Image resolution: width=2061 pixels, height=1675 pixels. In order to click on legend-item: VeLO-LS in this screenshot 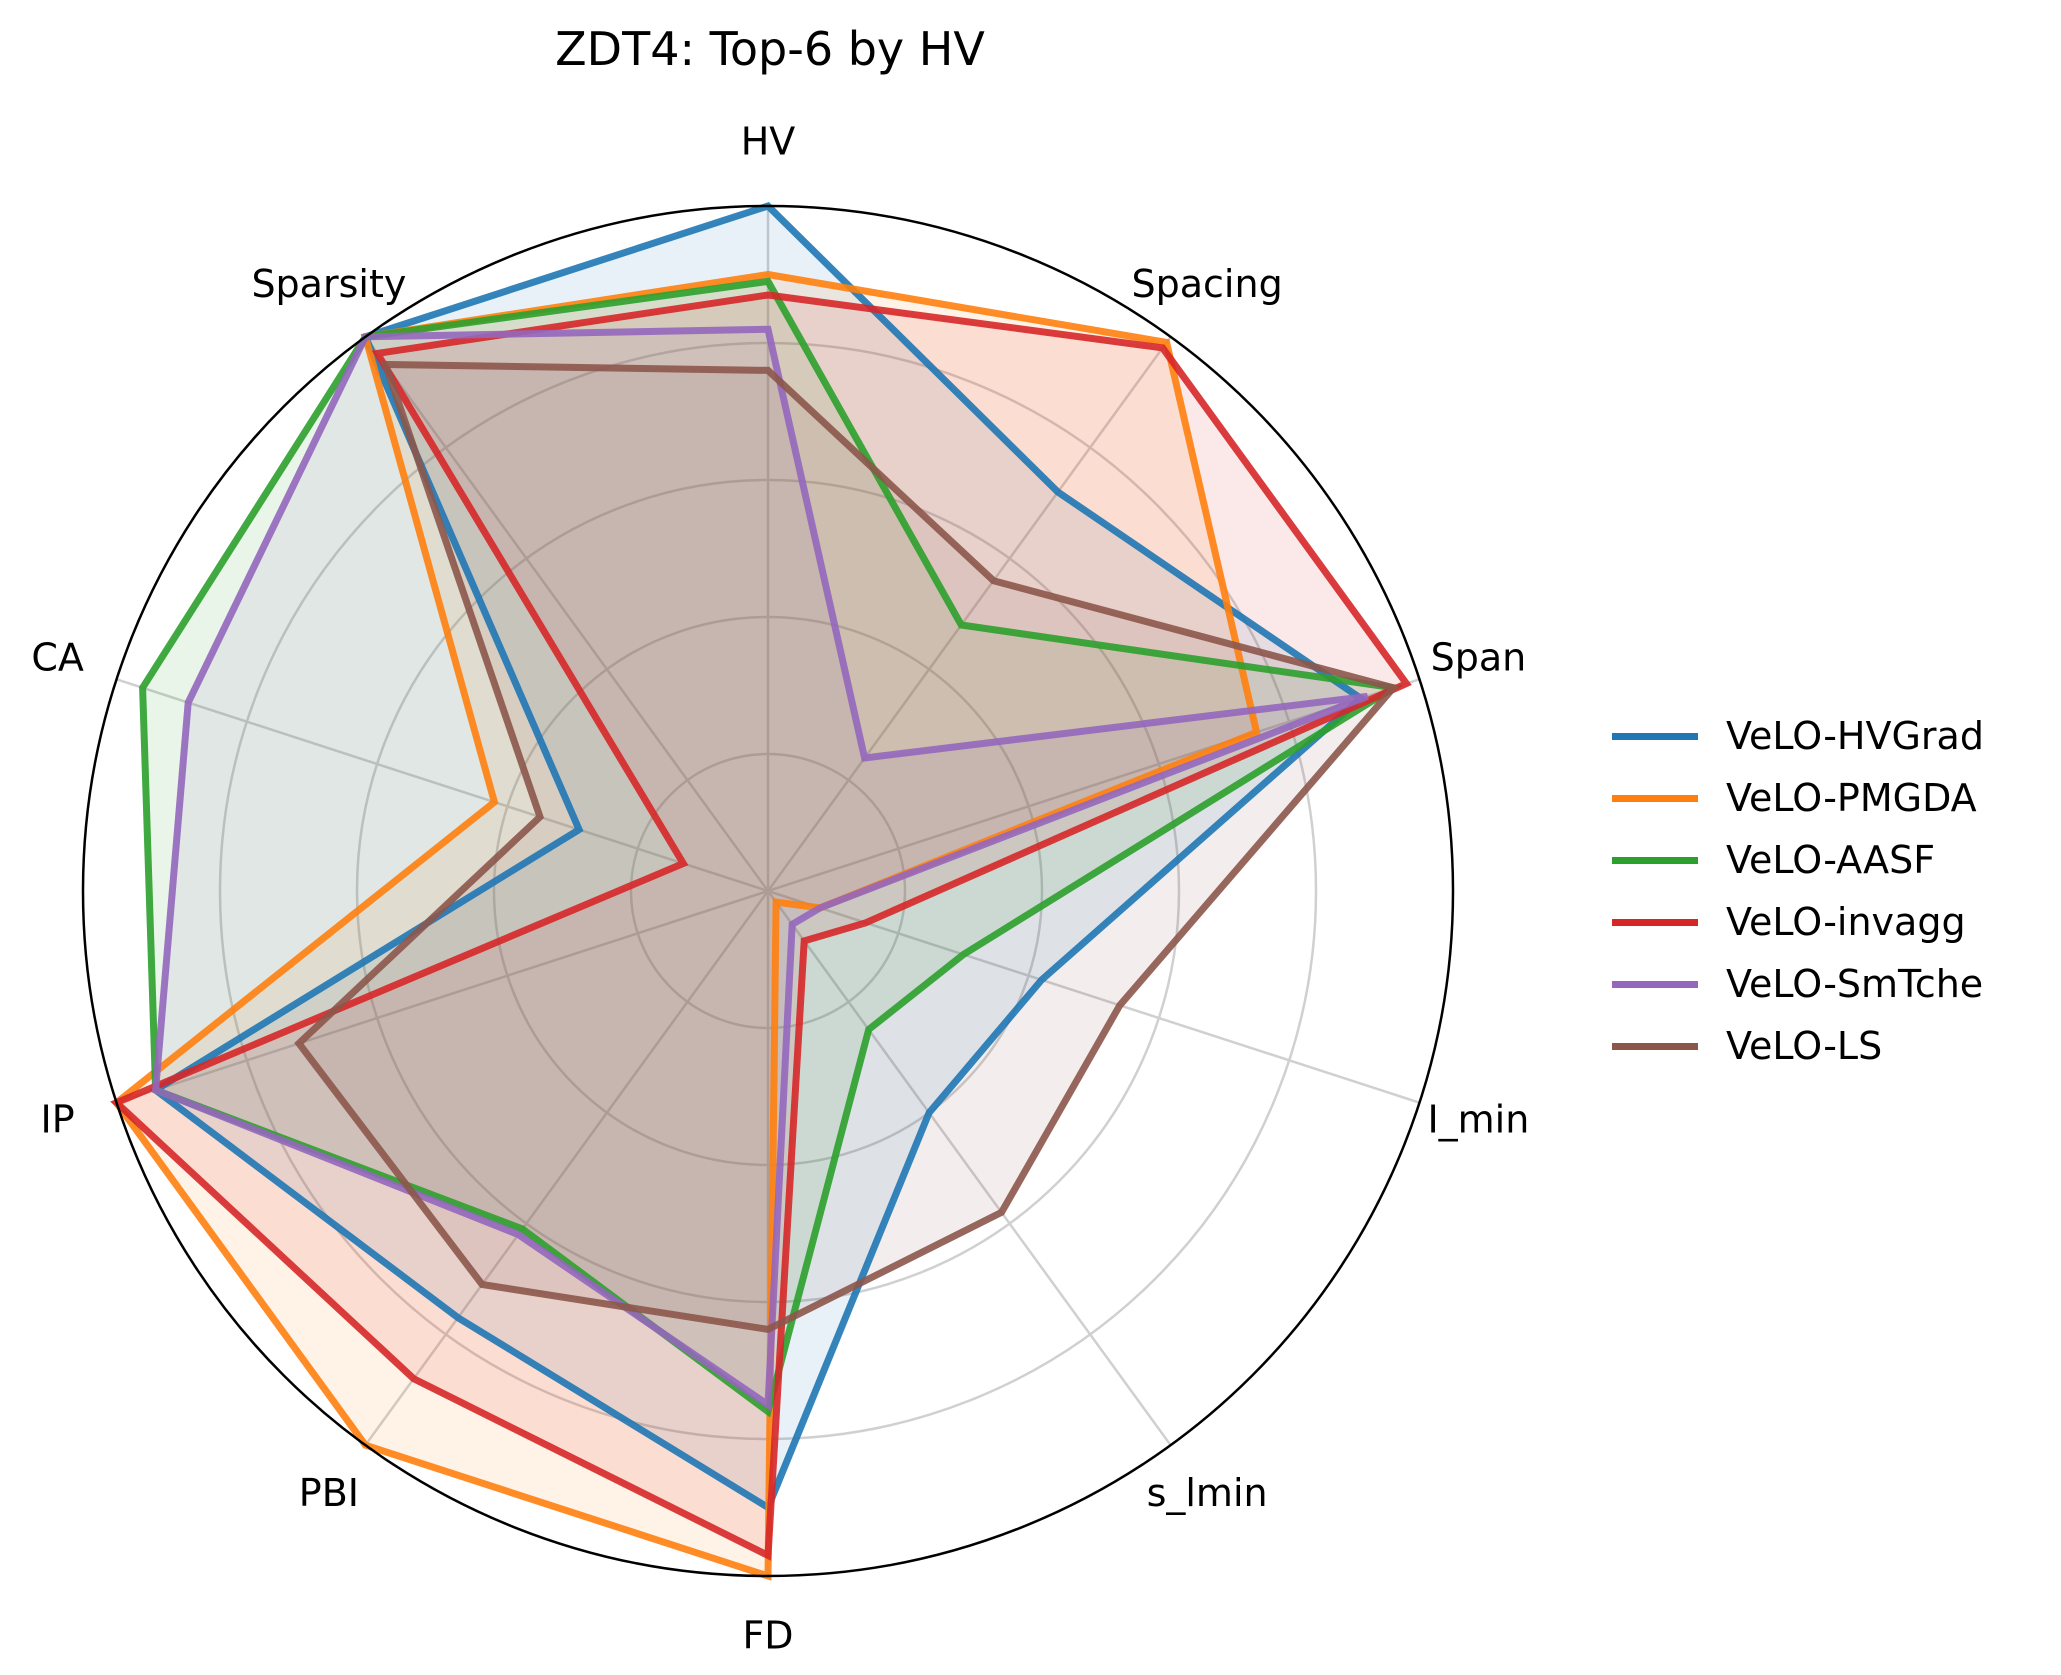, I will do `click(1798, 1046)`.